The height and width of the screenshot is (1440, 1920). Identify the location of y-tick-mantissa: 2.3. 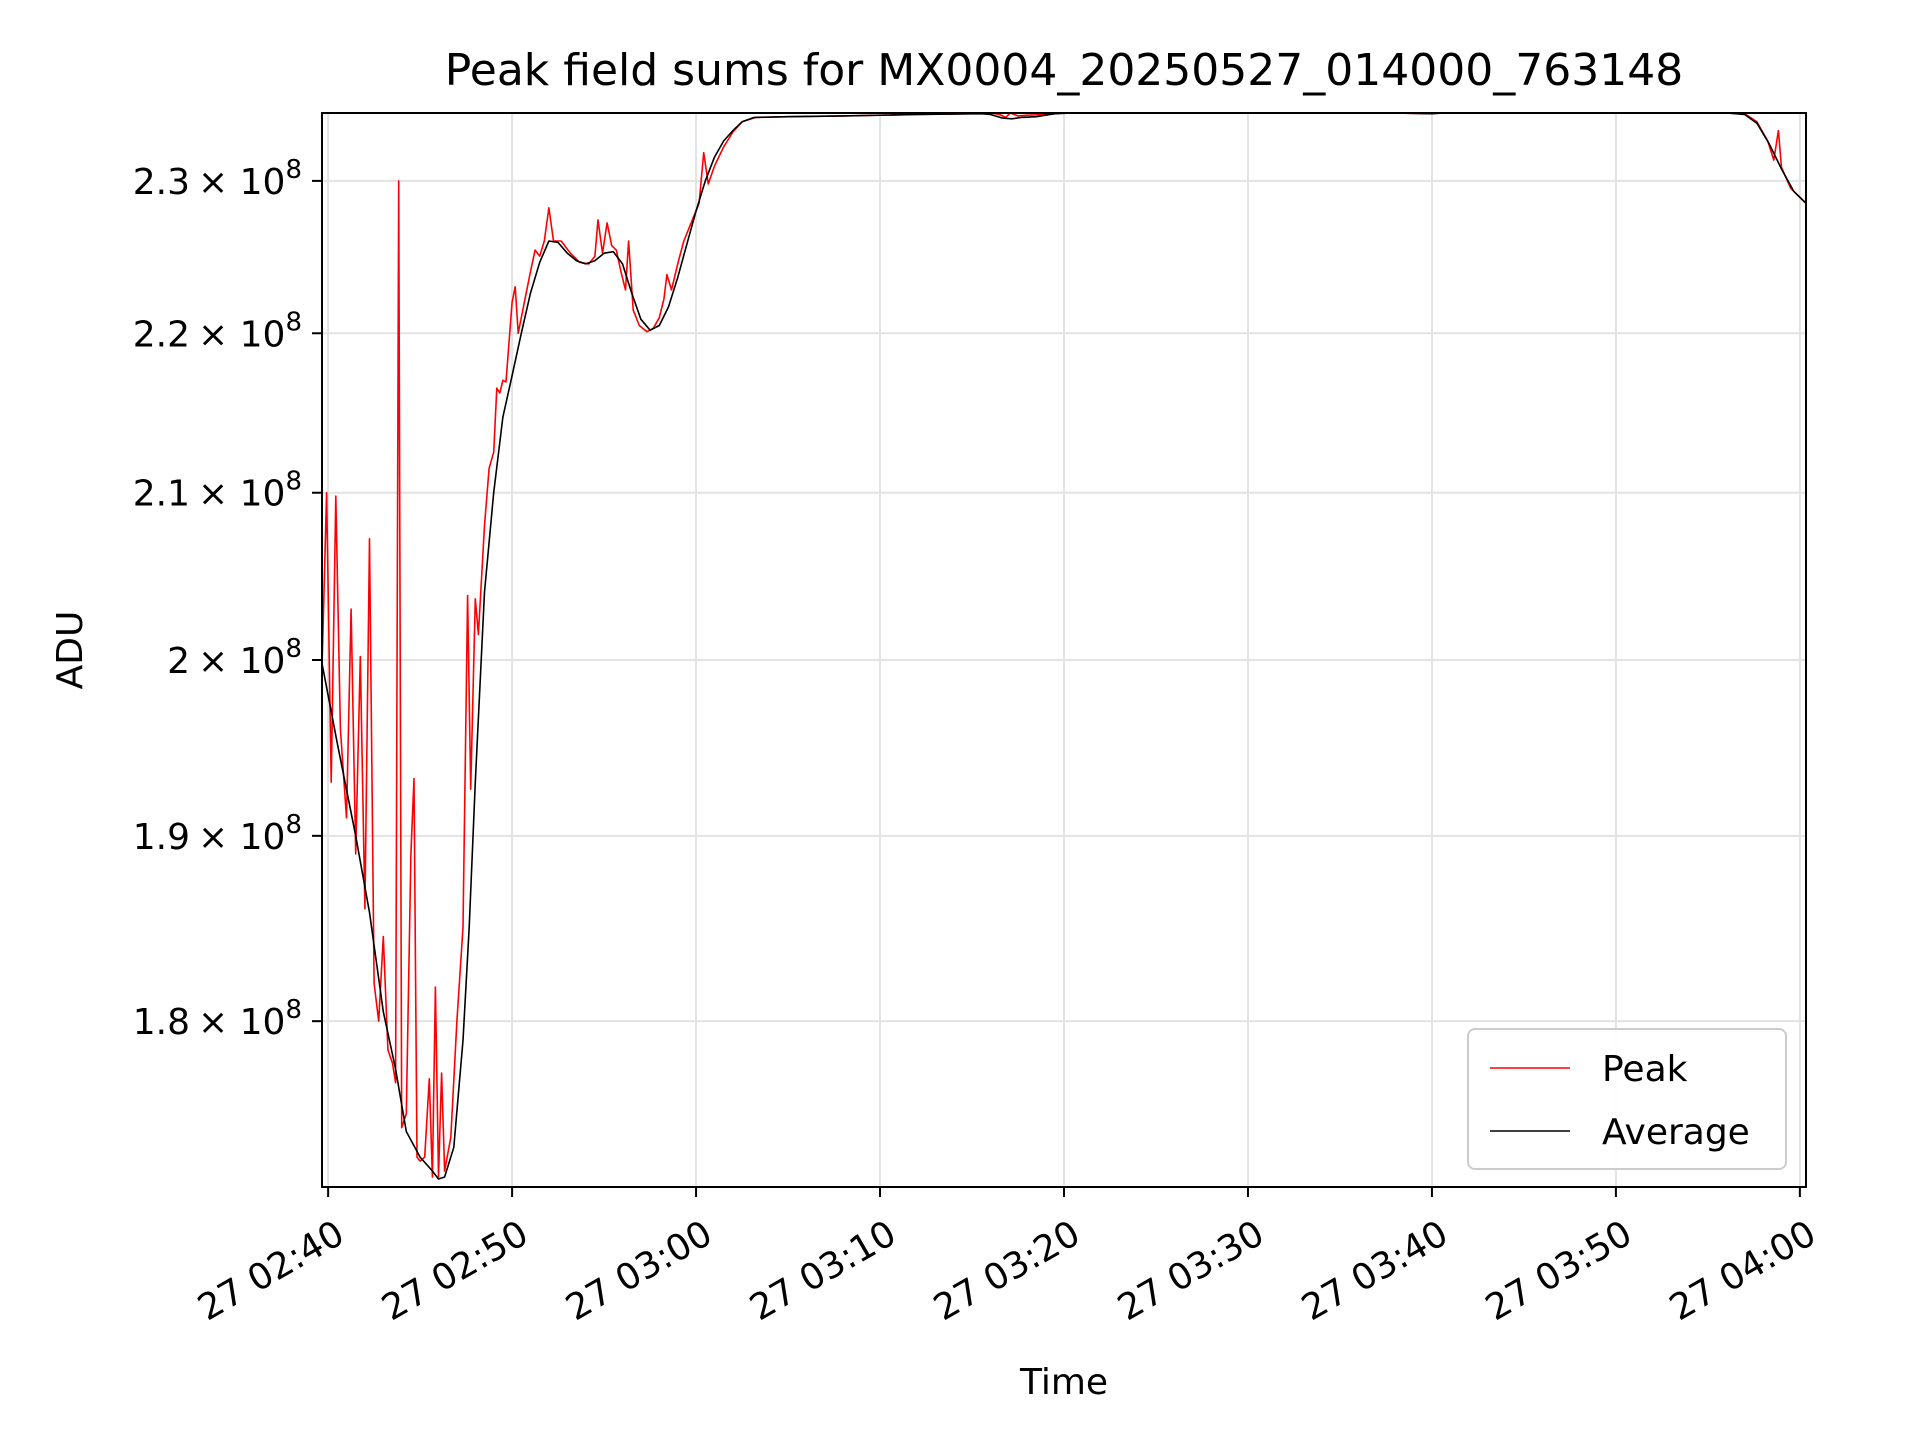
(161, 182).